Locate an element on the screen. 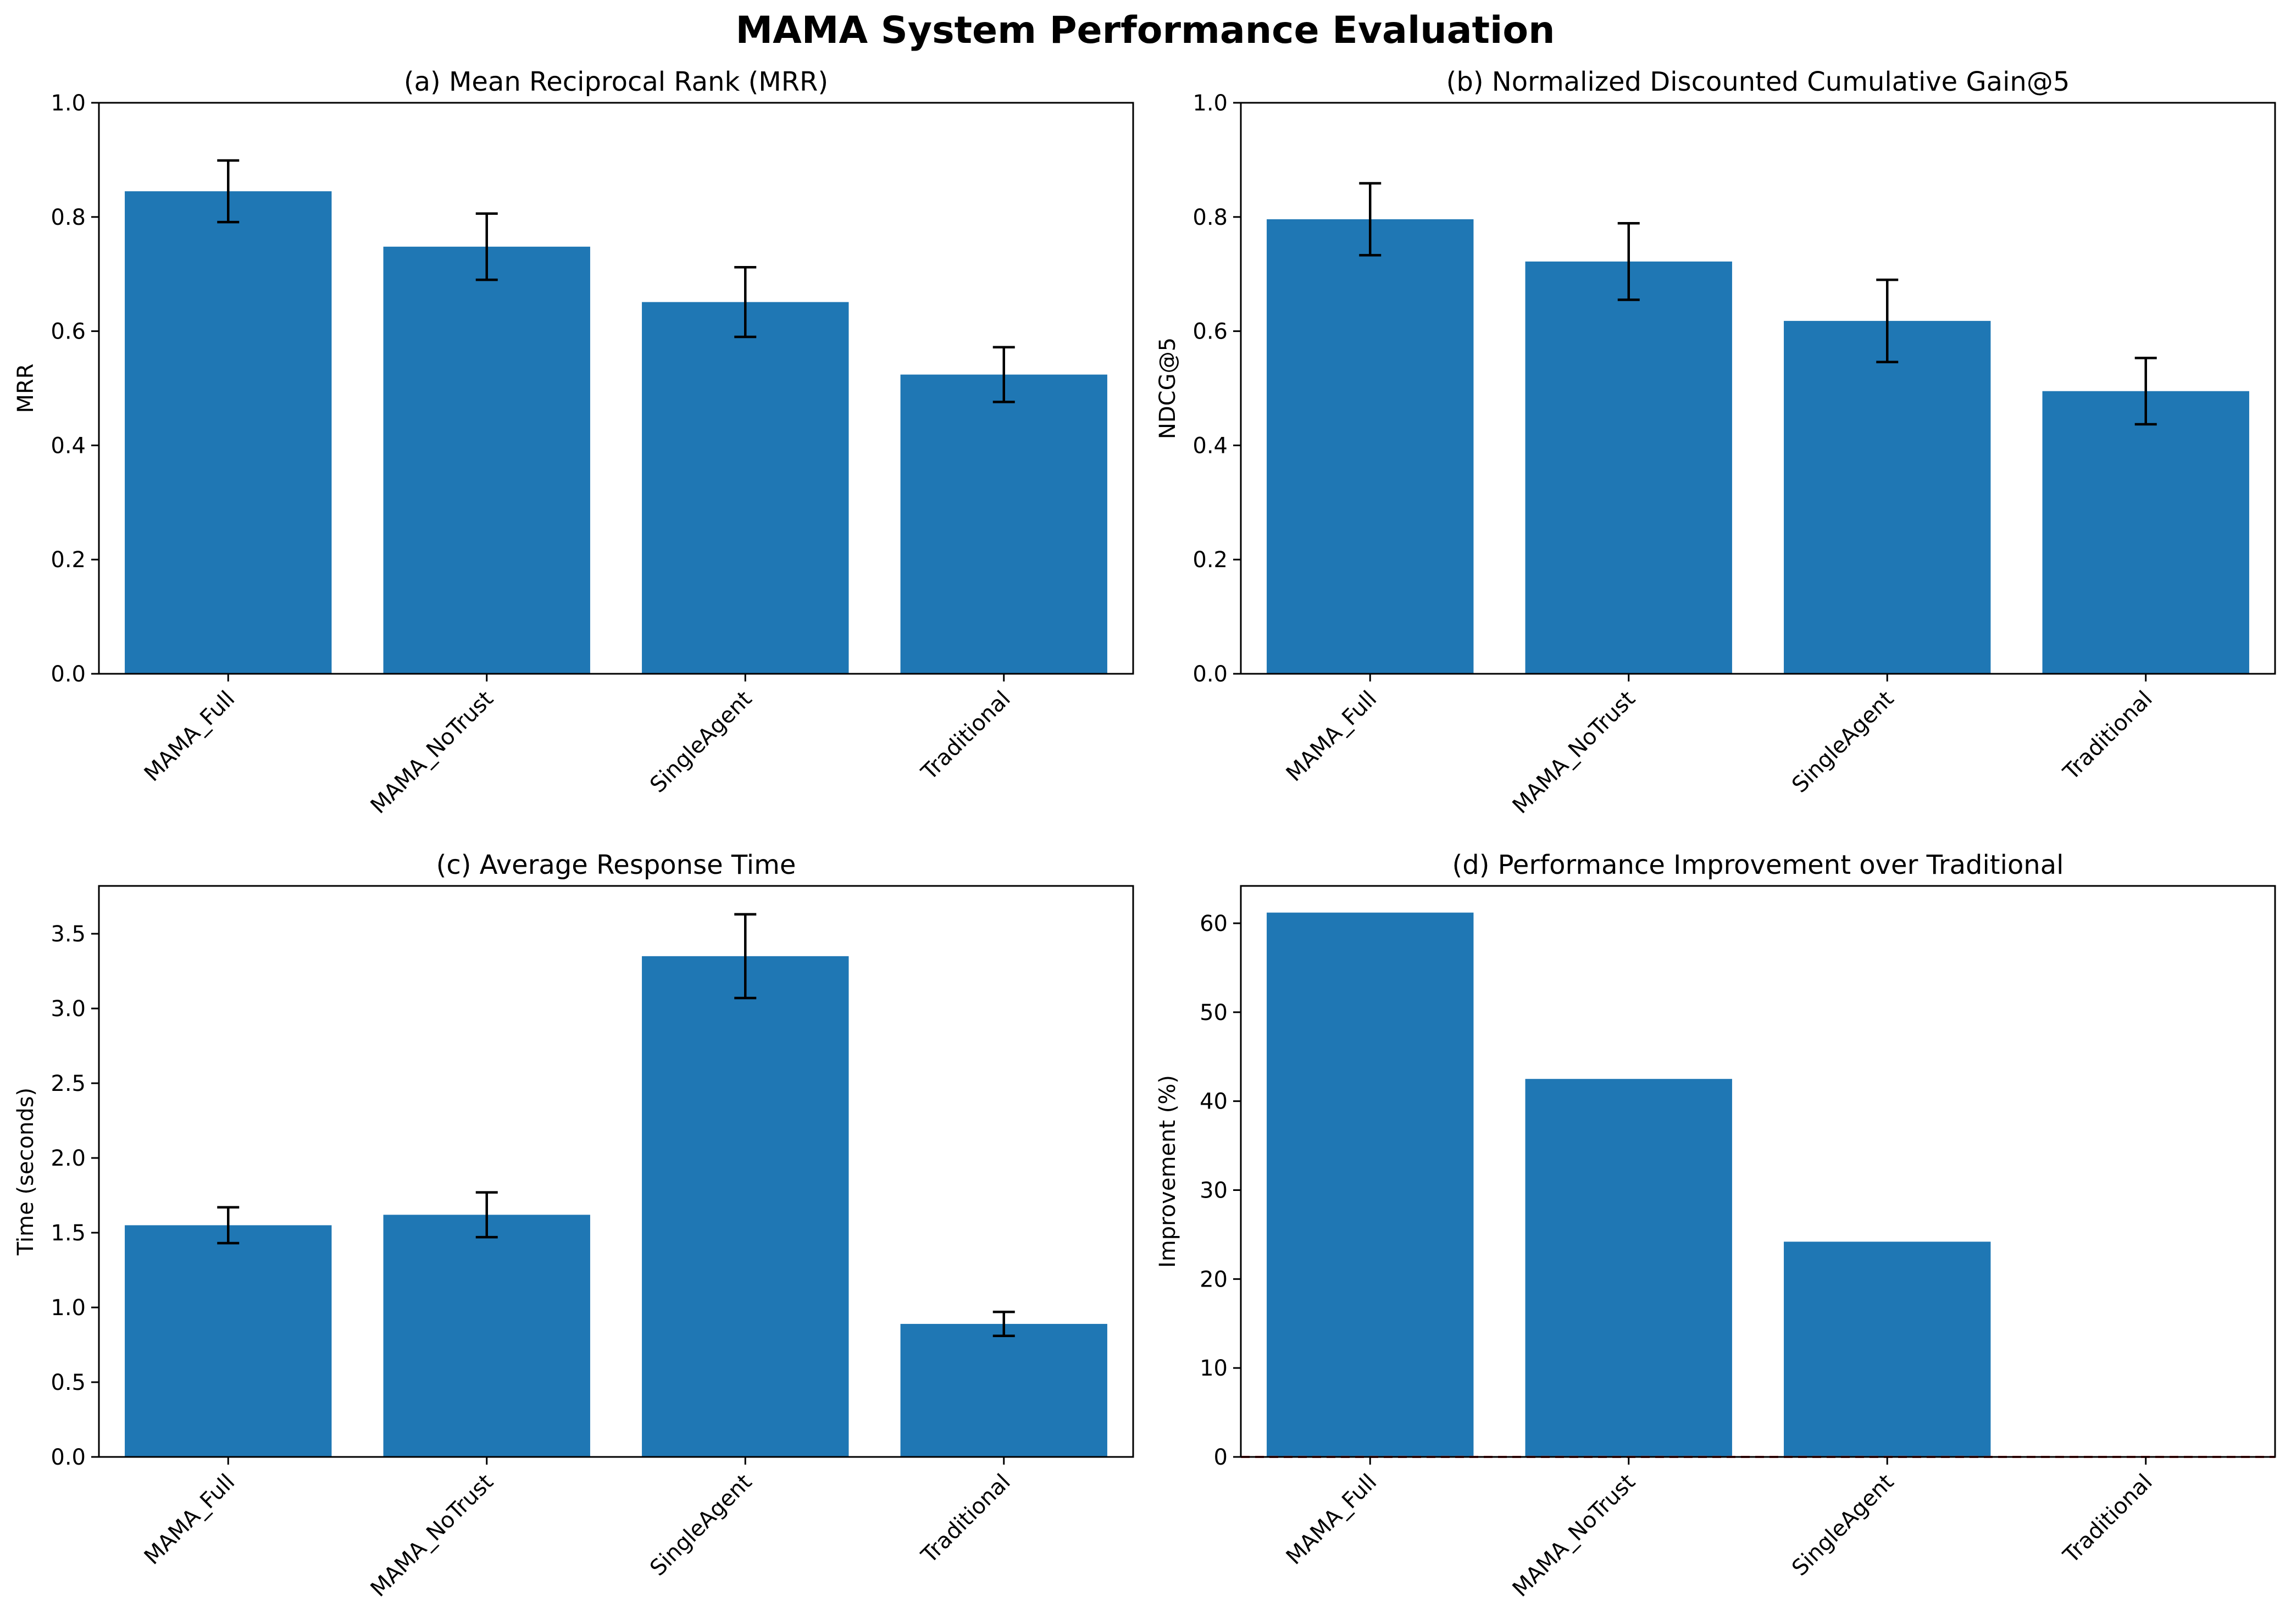 This screenshot has width=2291, height=1624. y-tick-label: 3.0 is located at coordinates (69, 1009).